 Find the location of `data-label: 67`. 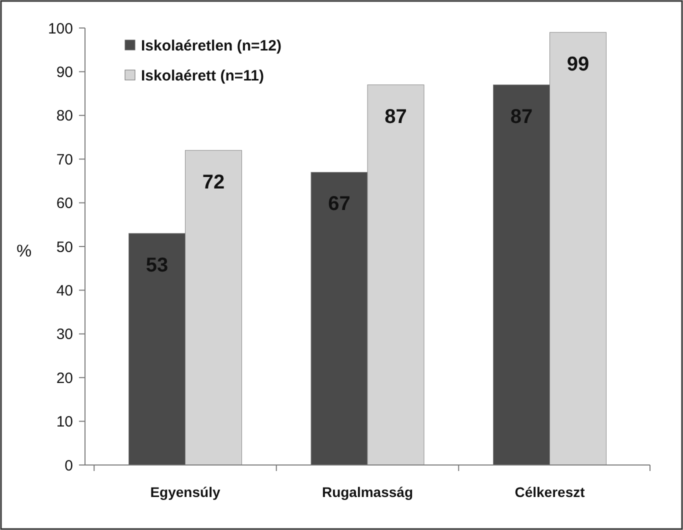

data-label: 67 is located at coordinates (339, 204).